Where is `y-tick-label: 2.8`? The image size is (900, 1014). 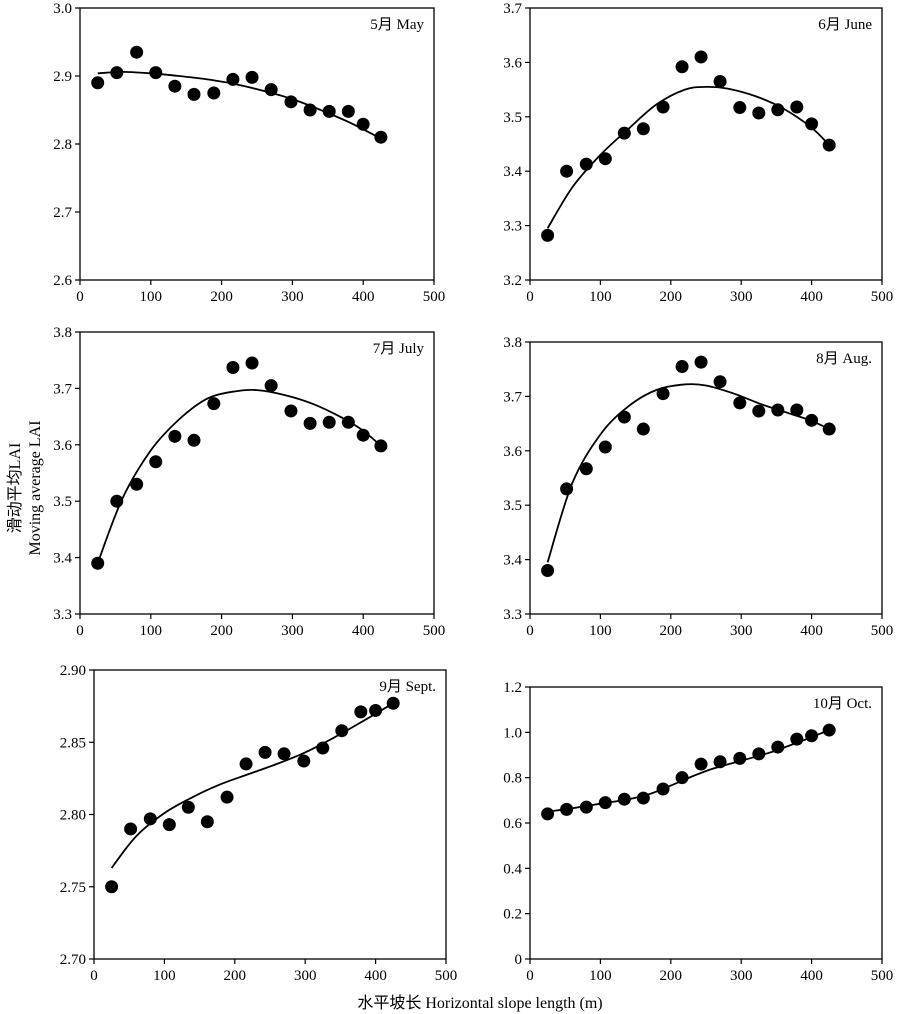 y-tick-label: 2.8 is located at coordinates (62, 145).